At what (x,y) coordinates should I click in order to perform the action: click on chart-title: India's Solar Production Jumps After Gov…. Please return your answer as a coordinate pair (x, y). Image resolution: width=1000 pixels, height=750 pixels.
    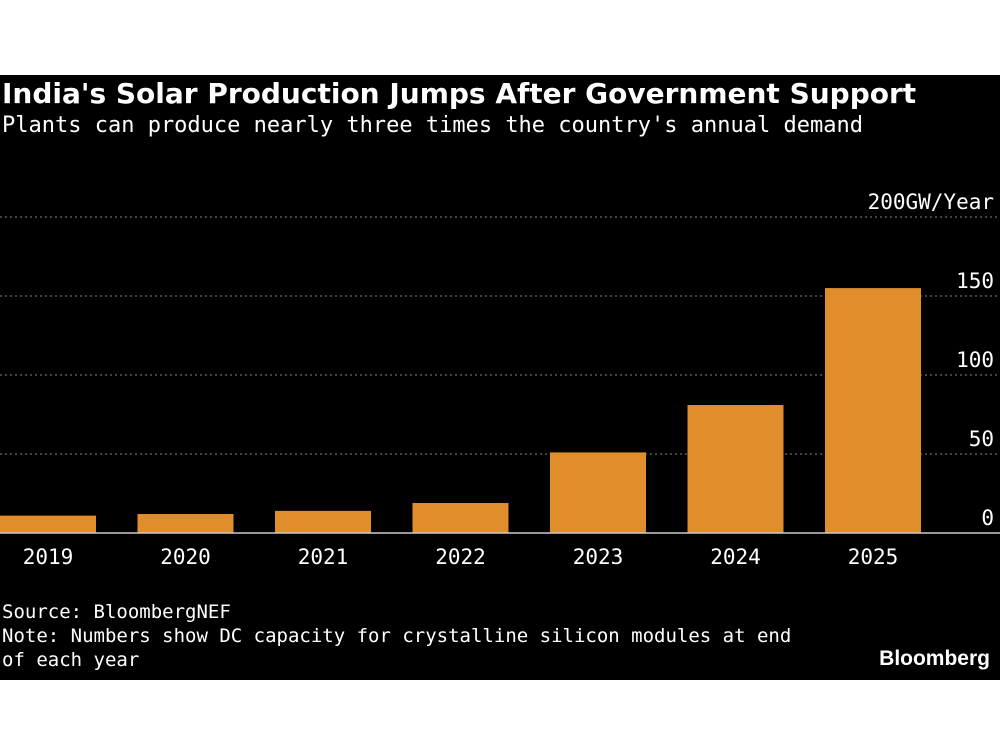
    Looking at the image, I should click on (459, 93).